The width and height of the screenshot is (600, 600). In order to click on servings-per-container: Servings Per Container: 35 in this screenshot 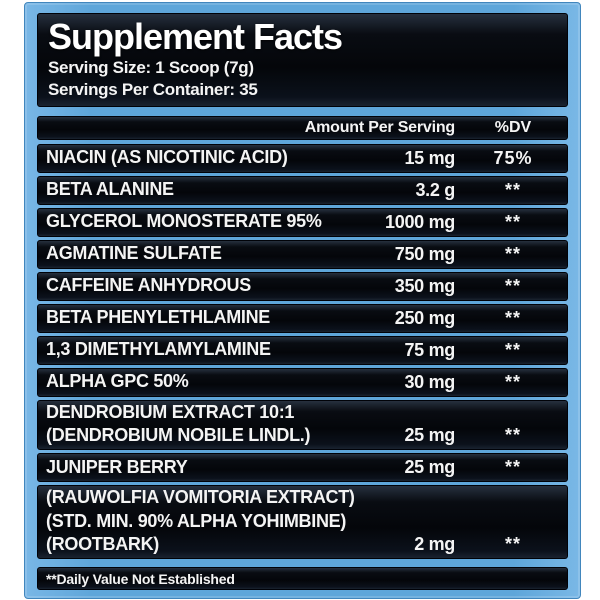, I will do `click(153, 89)`.